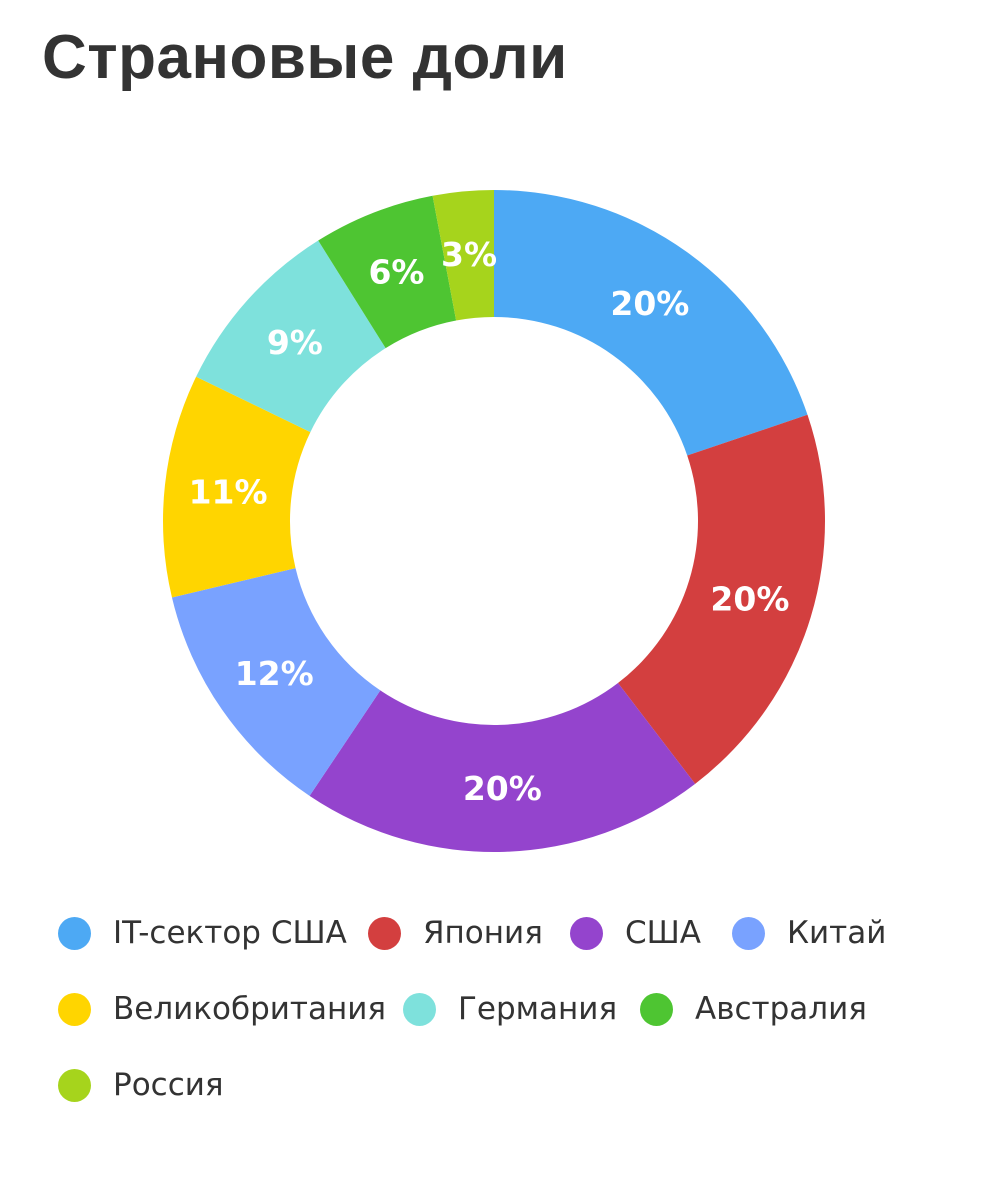 The height and width of the screenshot is (1200, 989). Describe the element at coordinates (663, 933) in the screenshot. I see `legend-label: США` at that location.